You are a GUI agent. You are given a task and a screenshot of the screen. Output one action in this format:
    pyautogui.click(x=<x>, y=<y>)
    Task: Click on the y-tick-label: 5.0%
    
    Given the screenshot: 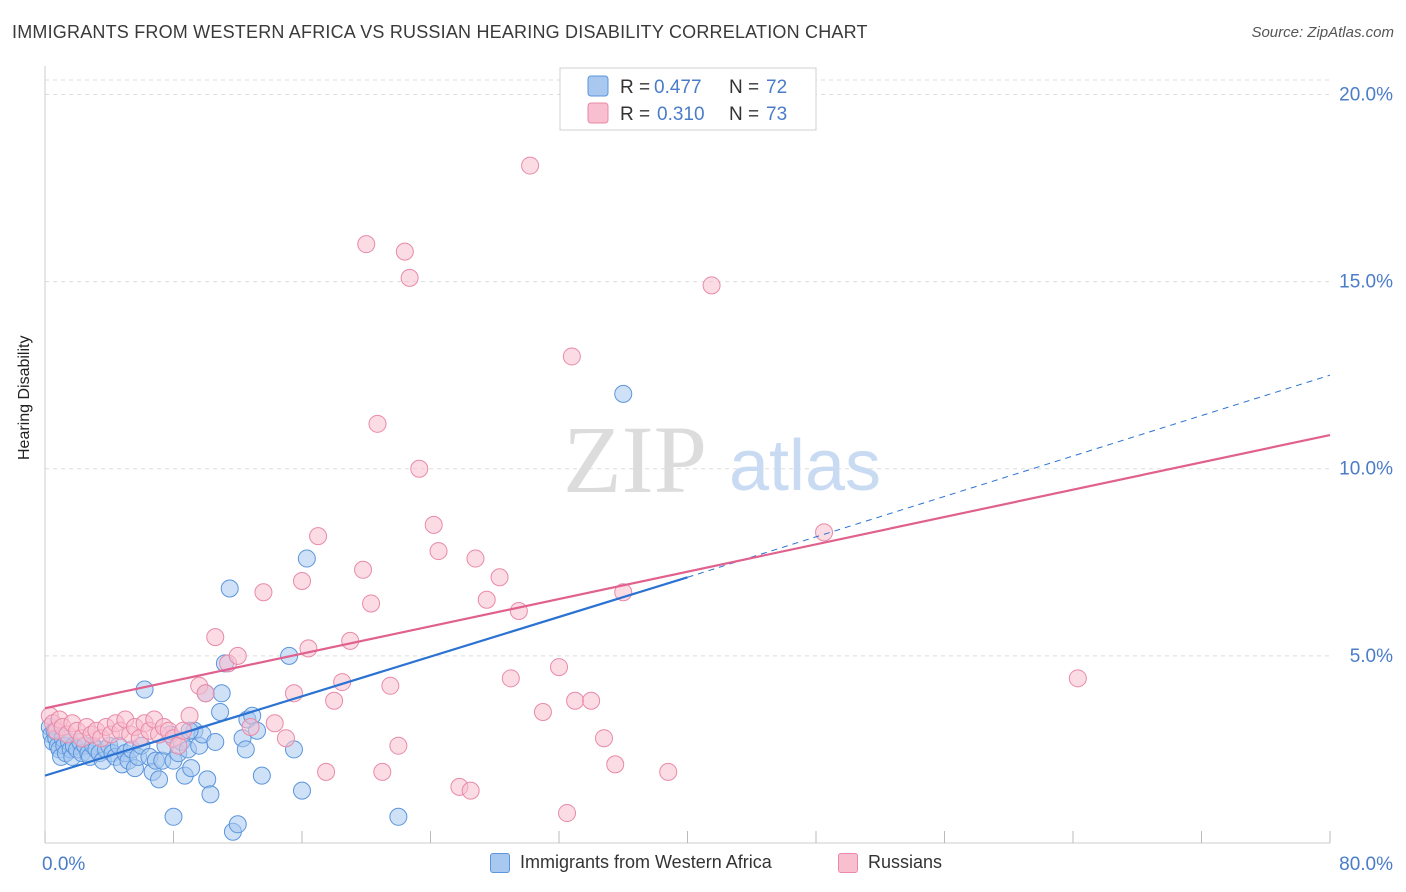 What is the action you would take?
    pyautogui.click(x=1371, y=656)
    